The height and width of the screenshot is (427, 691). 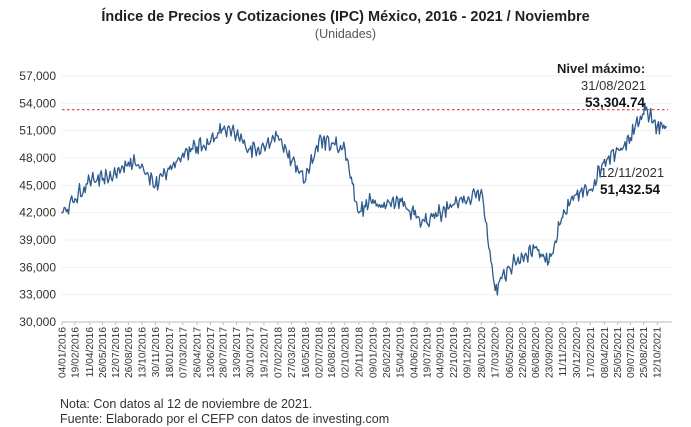 What do you see at coordinates (250, 352) in the screenshot?
I see `x-tick-label: 30/10/2017` at bounding box center [250, 352].